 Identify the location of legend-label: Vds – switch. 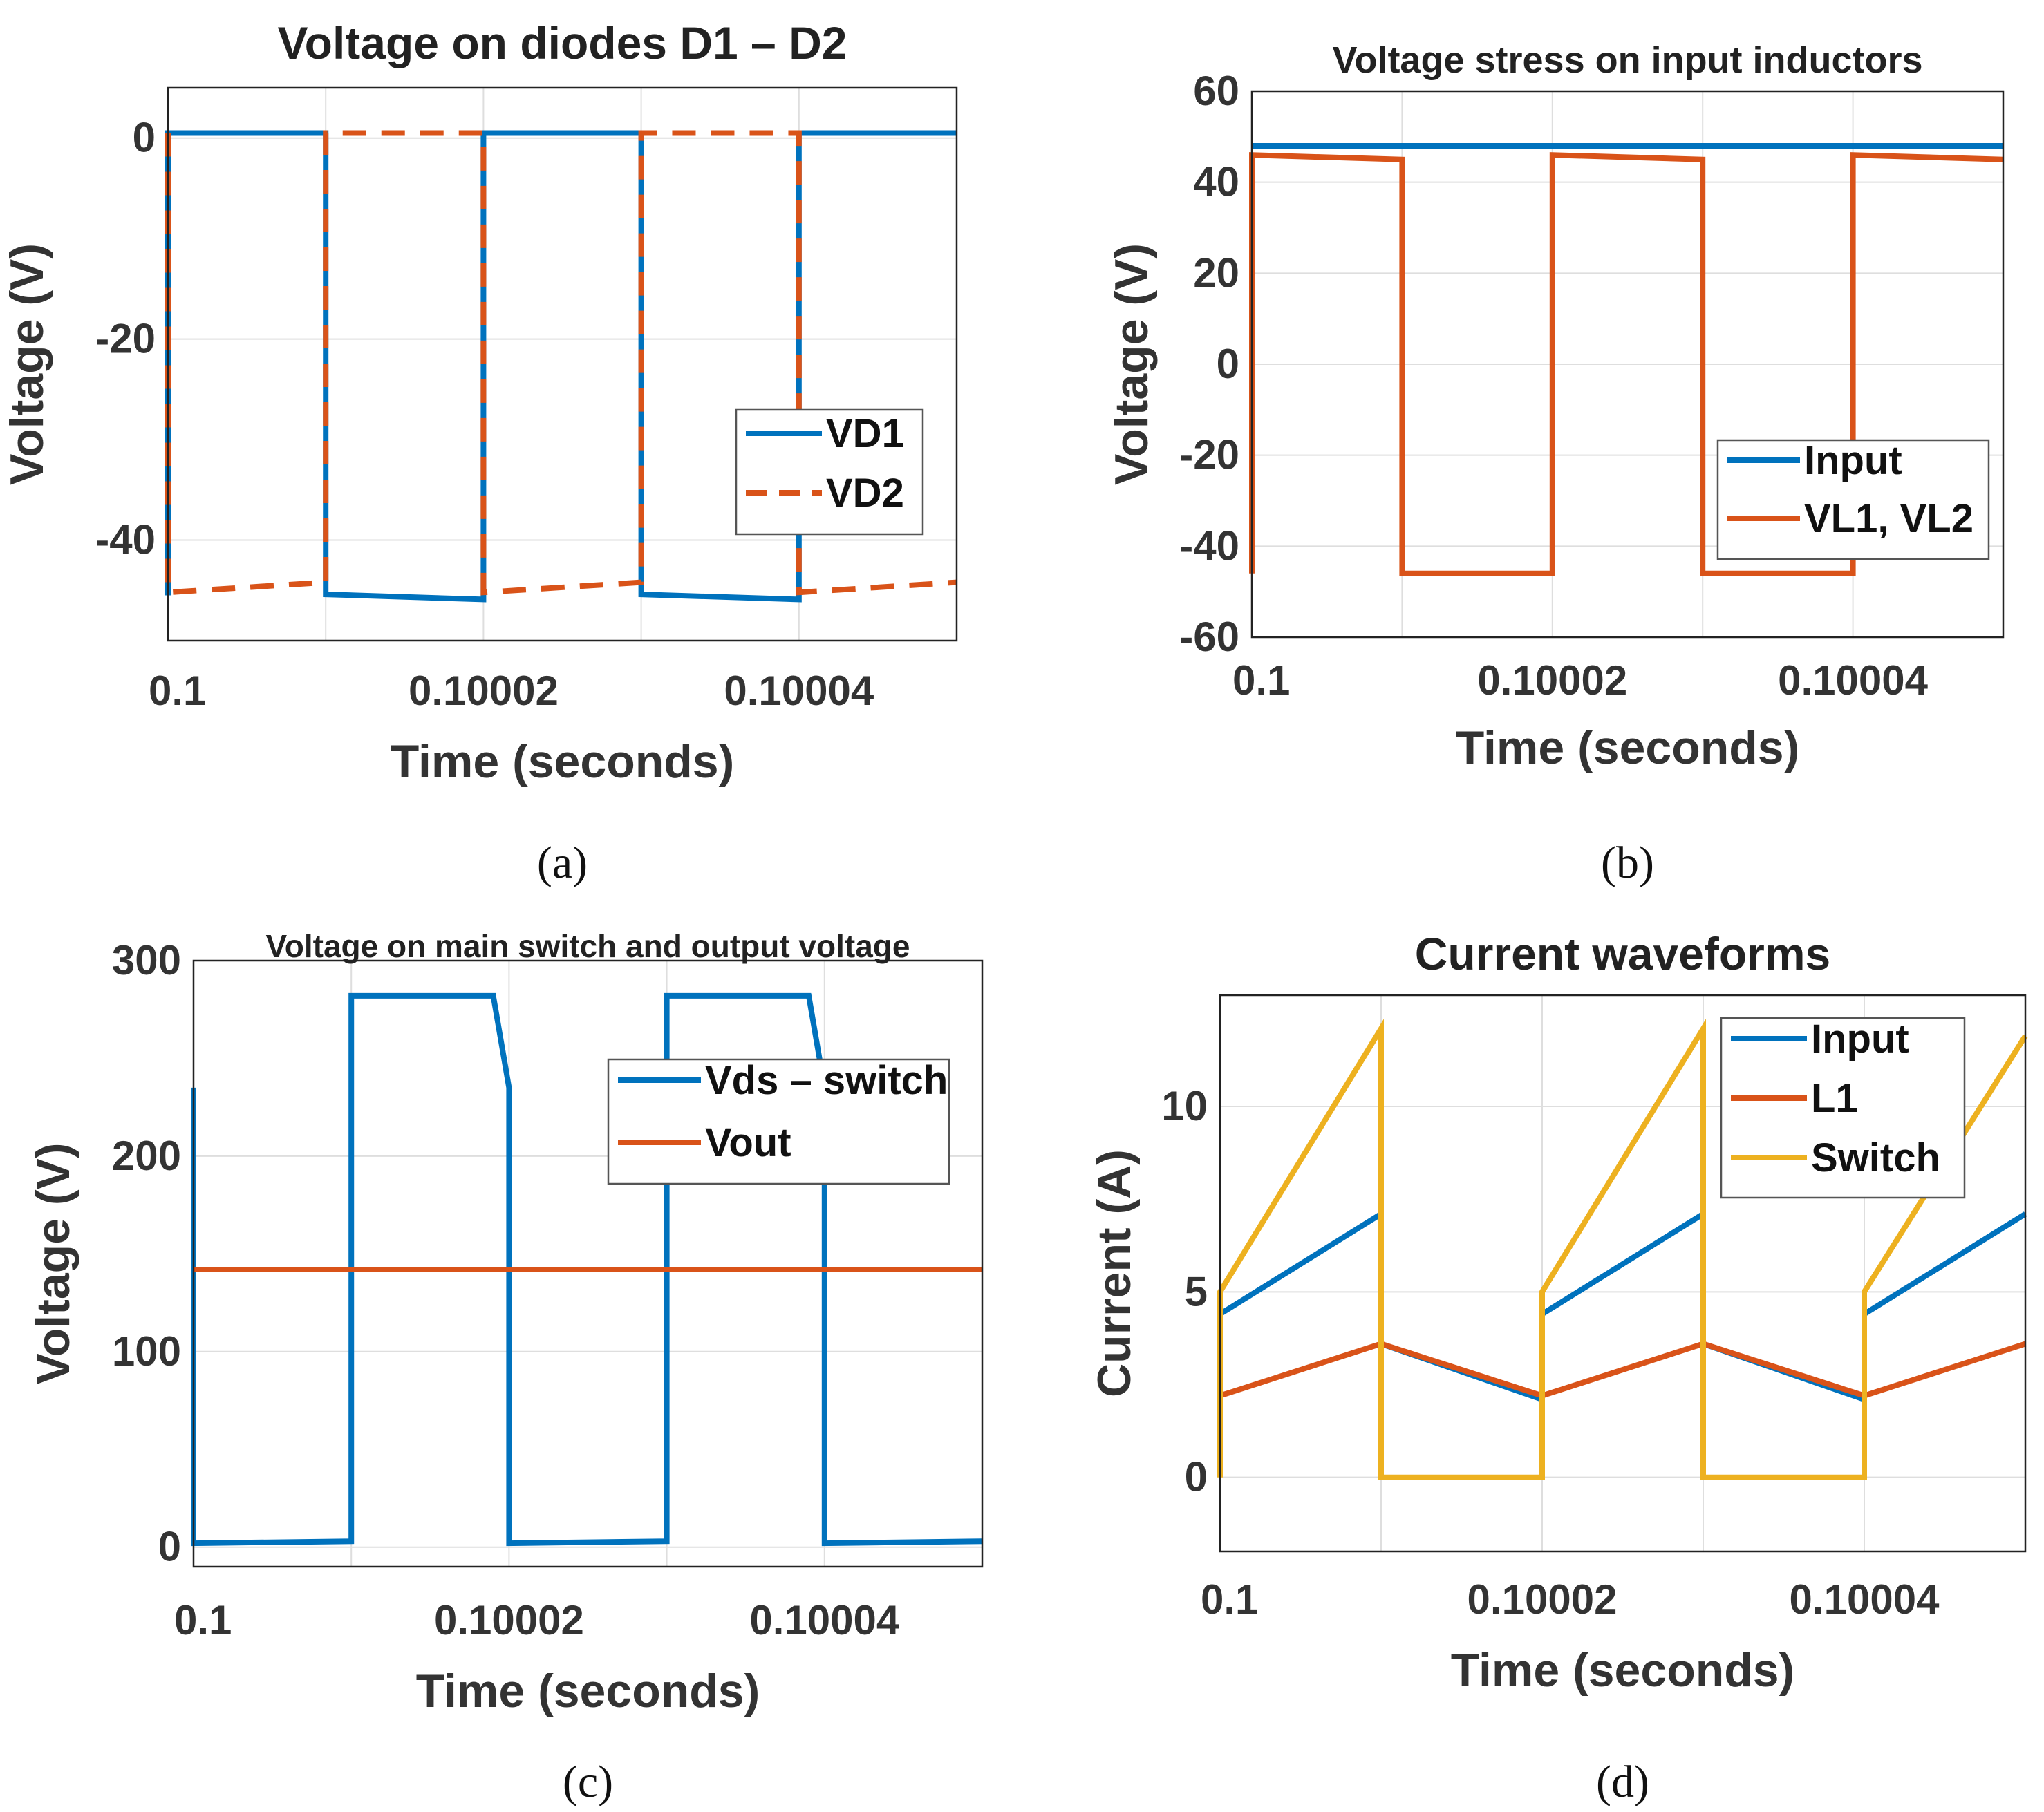
(826, 1080).